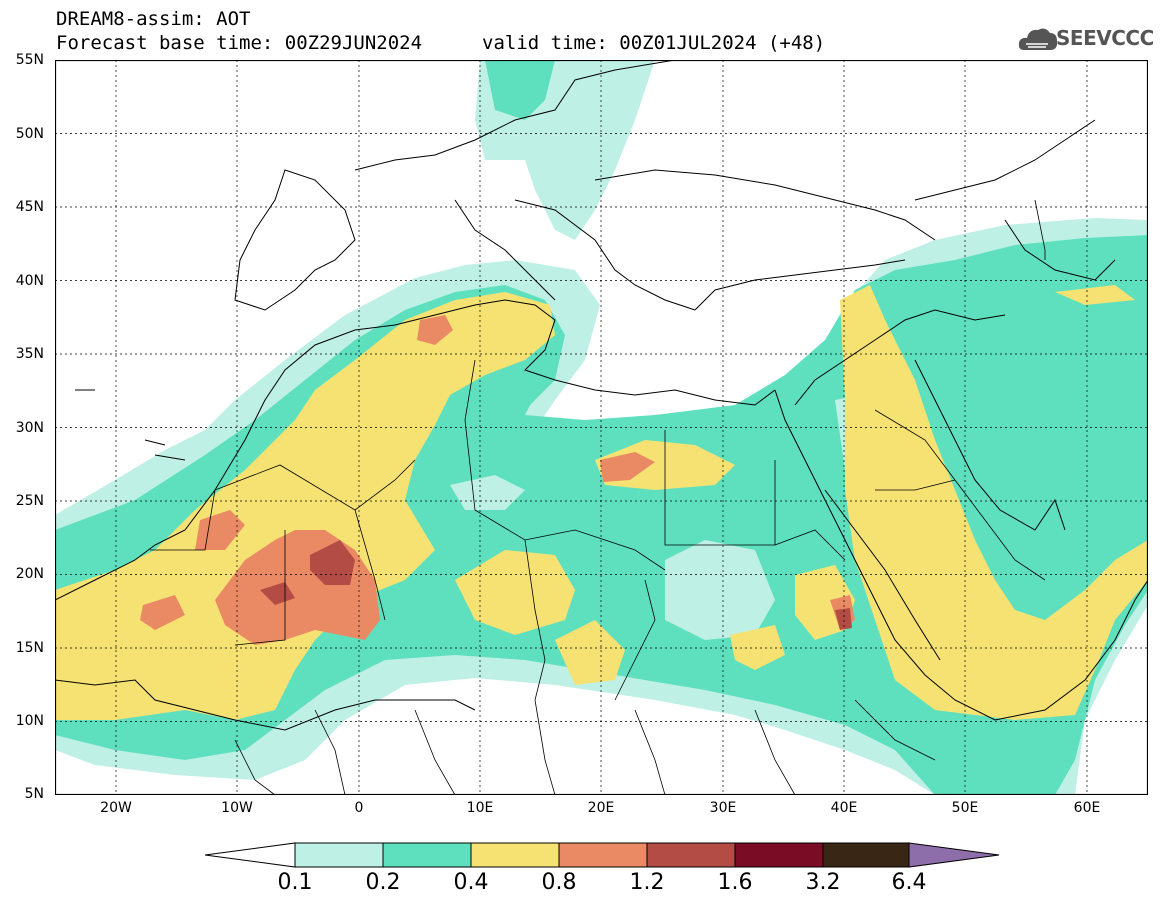 The width and height of the screenshot is (1165, 905). Describe the element at coordinates (29, 721) in the screenshot. I see `lat-label: 10N` at that location.